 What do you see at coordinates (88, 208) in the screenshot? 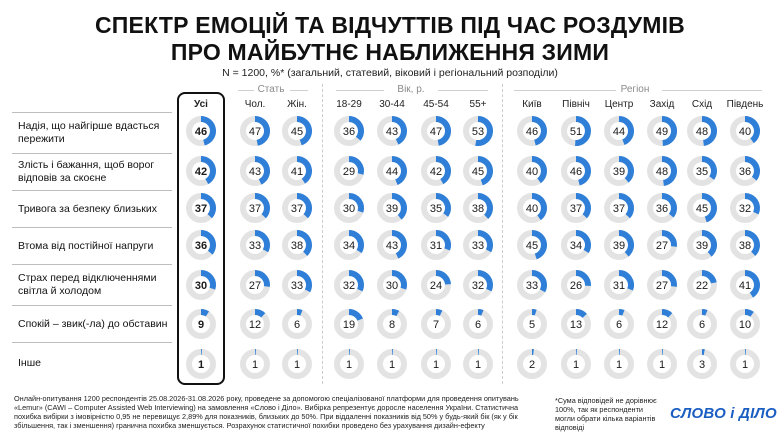
I see `row-label: Тривога за безпеку близьких` at bounding box center [88, 208].